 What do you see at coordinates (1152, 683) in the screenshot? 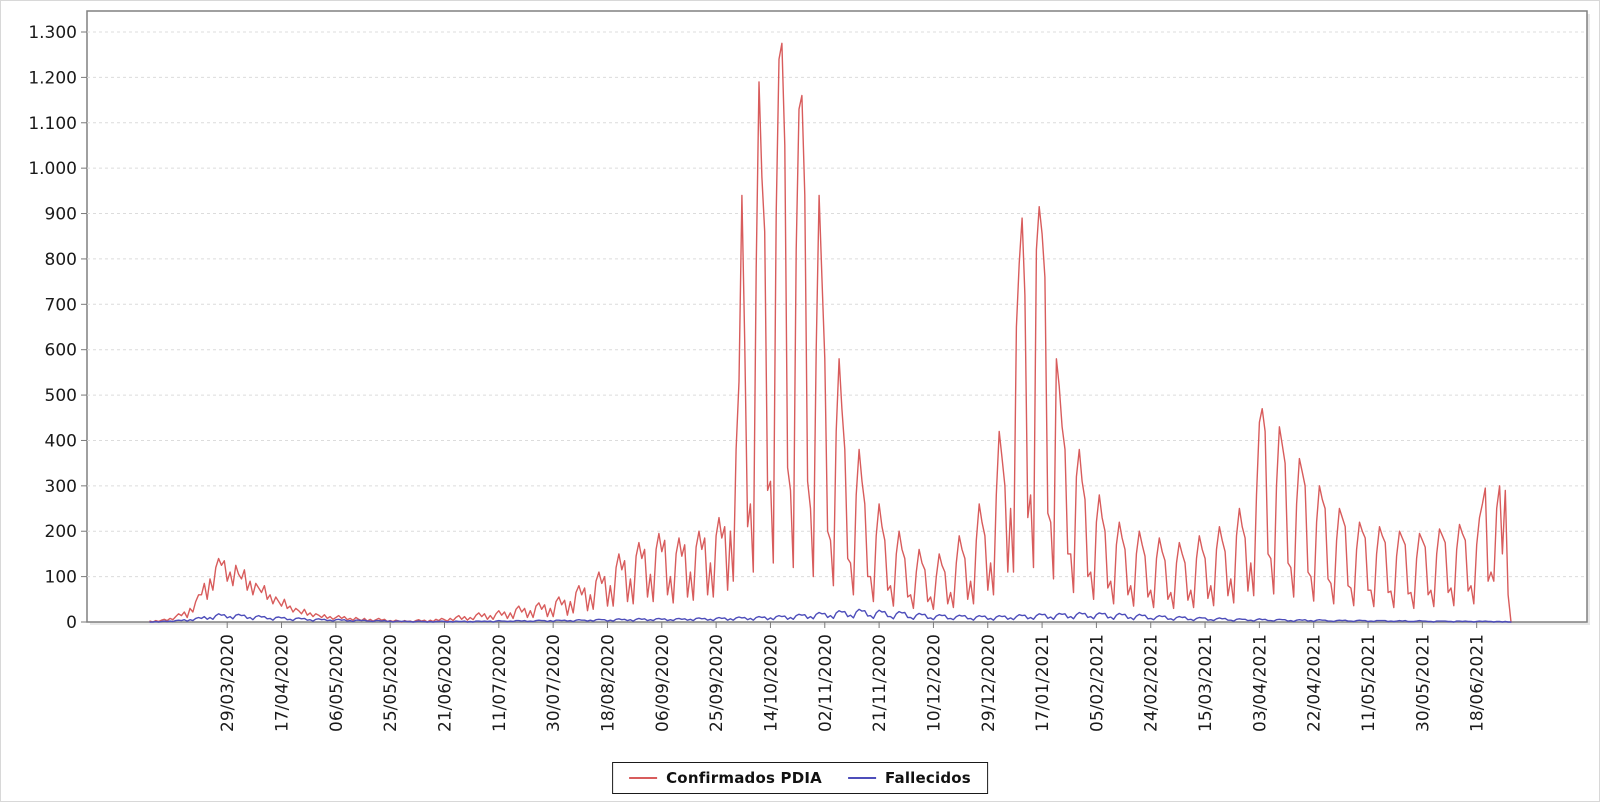
I see `x-tick-label: 24/02/2021` at bounding box center [1152, 683].